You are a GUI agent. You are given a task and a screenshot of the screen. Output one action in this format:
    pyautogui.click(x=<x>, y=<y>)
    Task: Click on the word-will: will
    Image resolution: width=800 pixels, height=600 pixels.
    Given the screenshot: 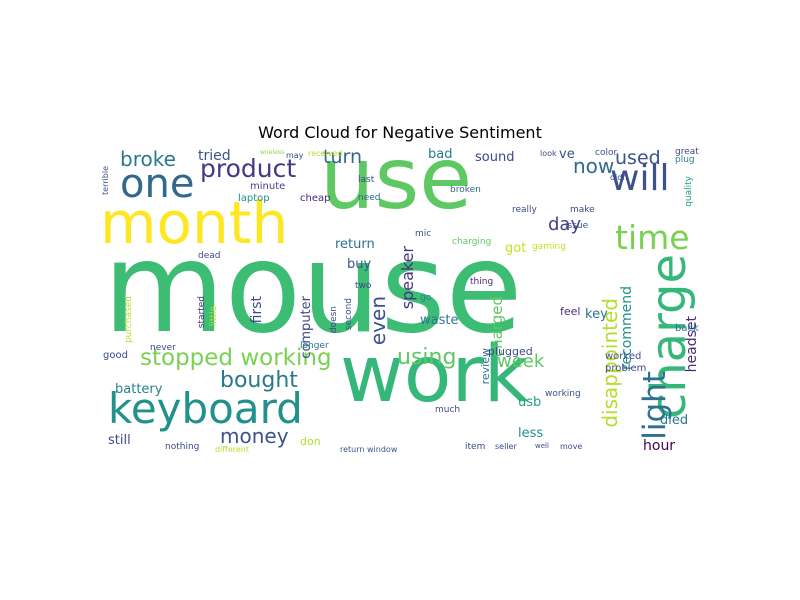 What is the action you would take?
    pyautogui.click(x=640, y=178)
    